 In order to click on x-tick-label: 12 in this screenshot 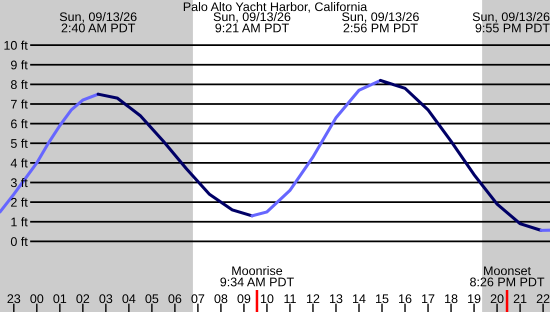, I will do `click(313, 299)`.